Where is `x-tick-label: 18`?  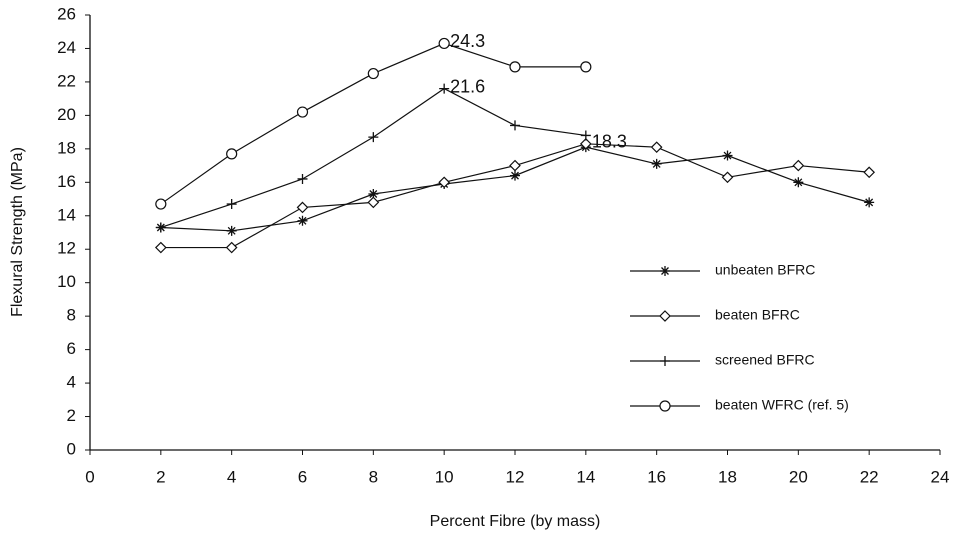 x-tick-label: 18 is located at coordinates (727, 476).